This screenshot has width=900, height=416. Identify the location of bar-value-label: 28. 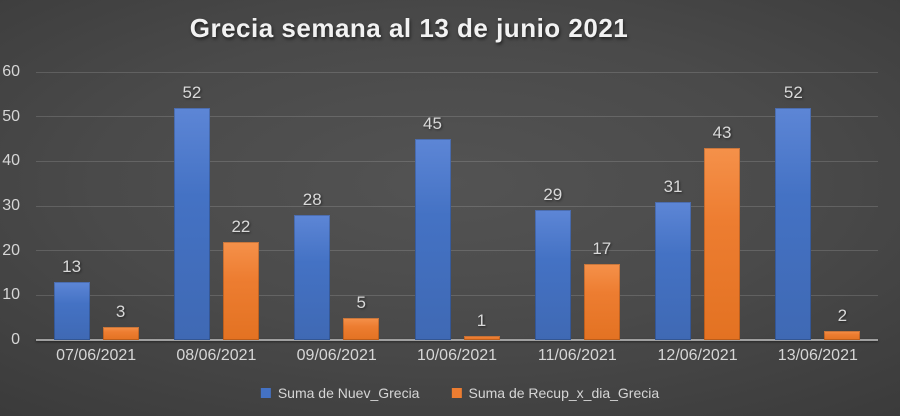
(312, 199).